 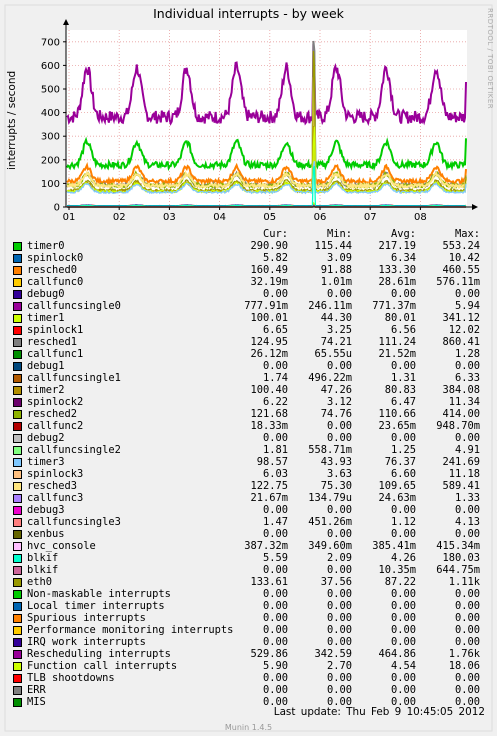 I want to click on watermark-text: RRDTOOL / TOBI OETIKER, so click(x=490, y=59).